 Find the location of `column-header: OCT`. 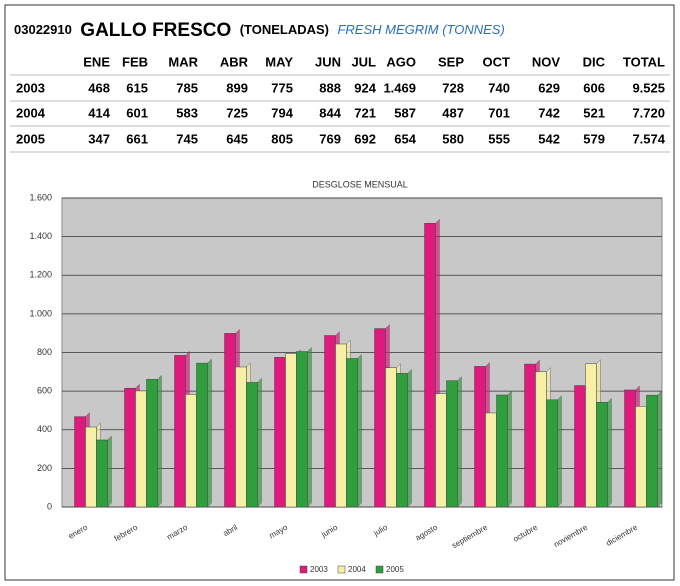

column-header: OCT is located at coordinates (497, 61).